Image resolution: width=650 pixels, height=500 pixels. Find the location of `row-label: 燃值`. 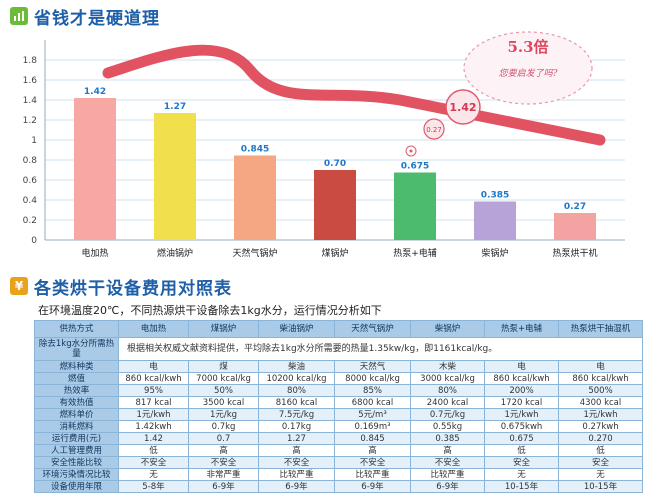

row-label: 燃值 is located at coordinates (76, 378).